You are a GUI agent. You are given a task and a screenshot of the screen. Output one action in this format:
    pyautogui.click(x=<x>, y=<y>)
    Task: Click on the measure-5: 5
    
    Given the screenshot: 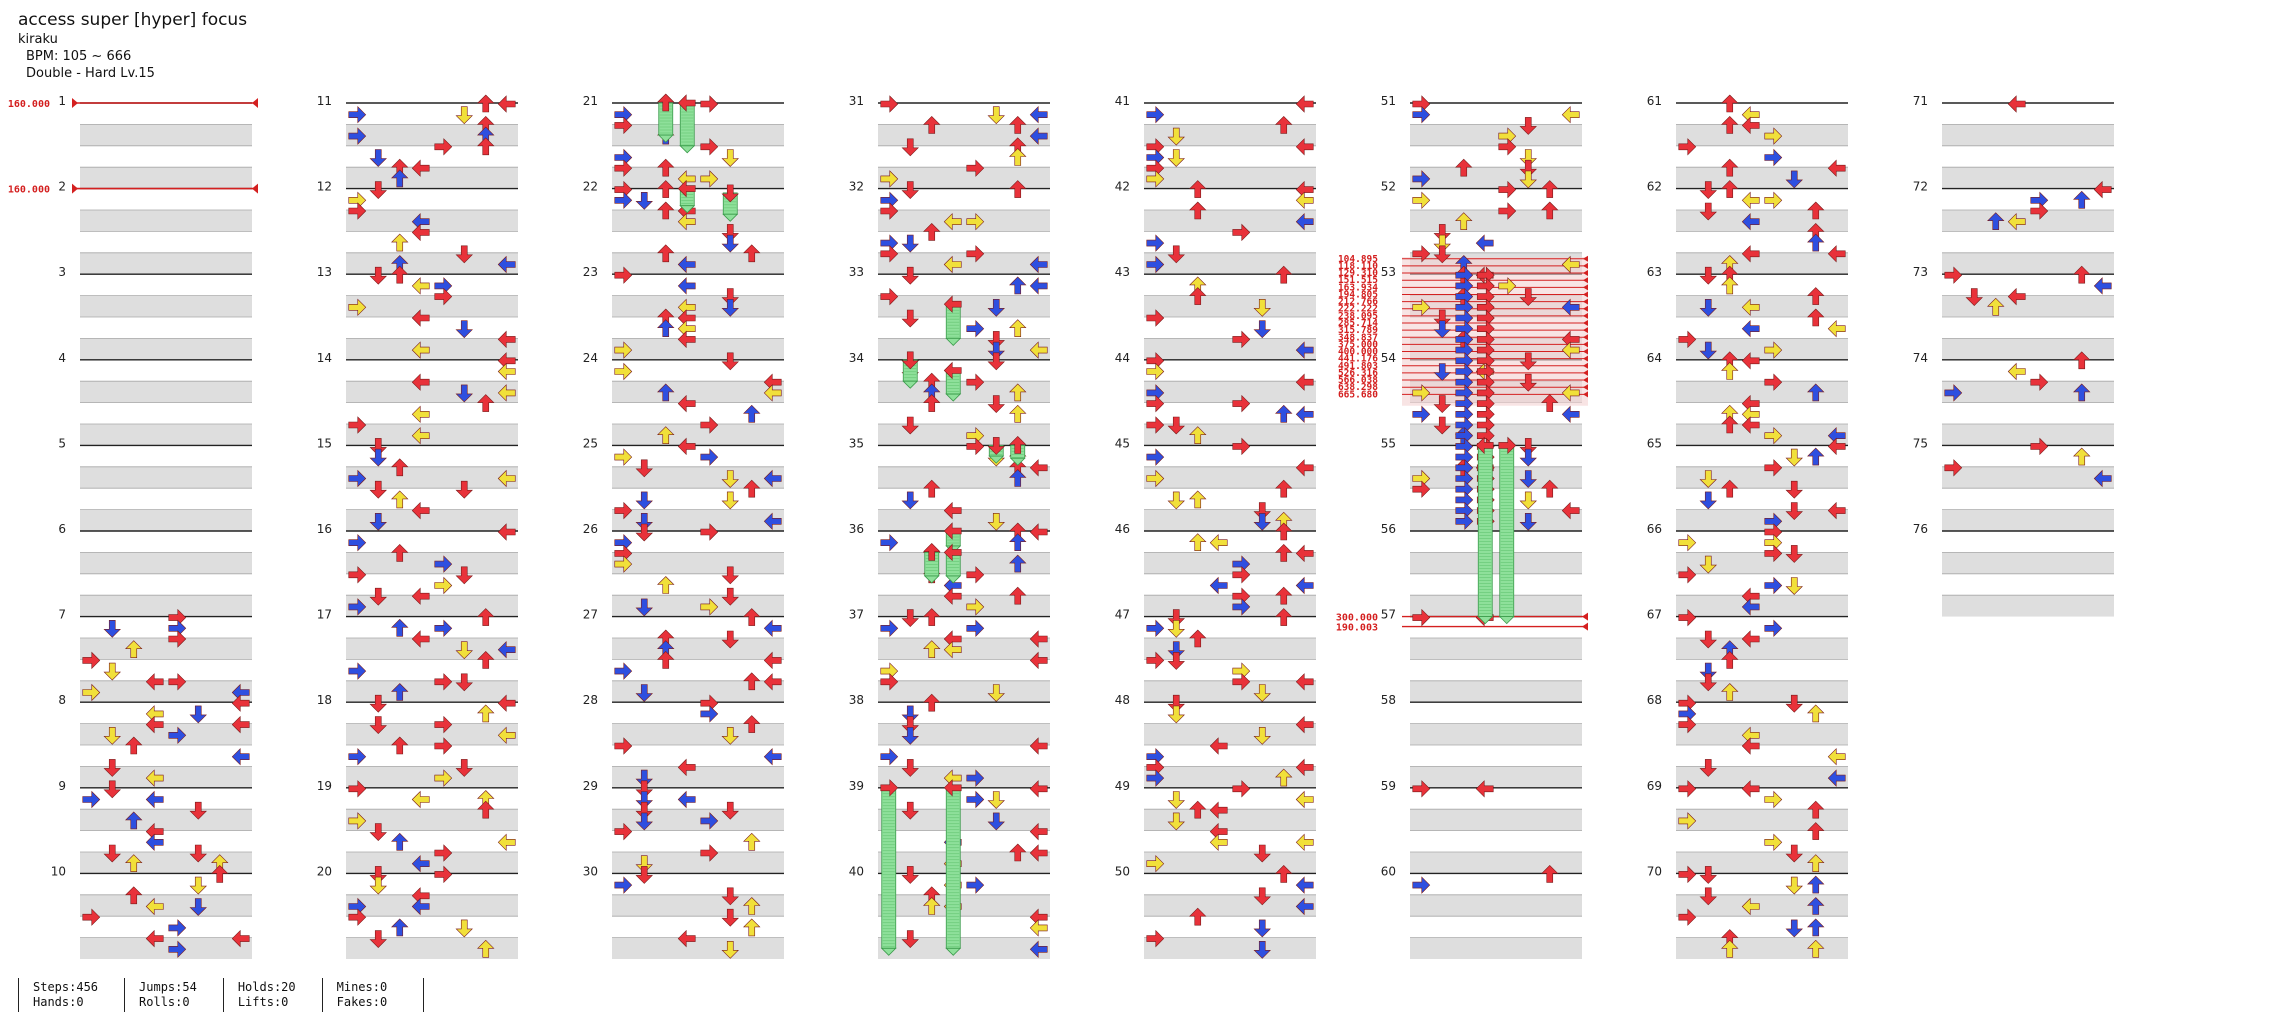 What is the action you would take?
    pyautogui.click(x=155, y=483)
    